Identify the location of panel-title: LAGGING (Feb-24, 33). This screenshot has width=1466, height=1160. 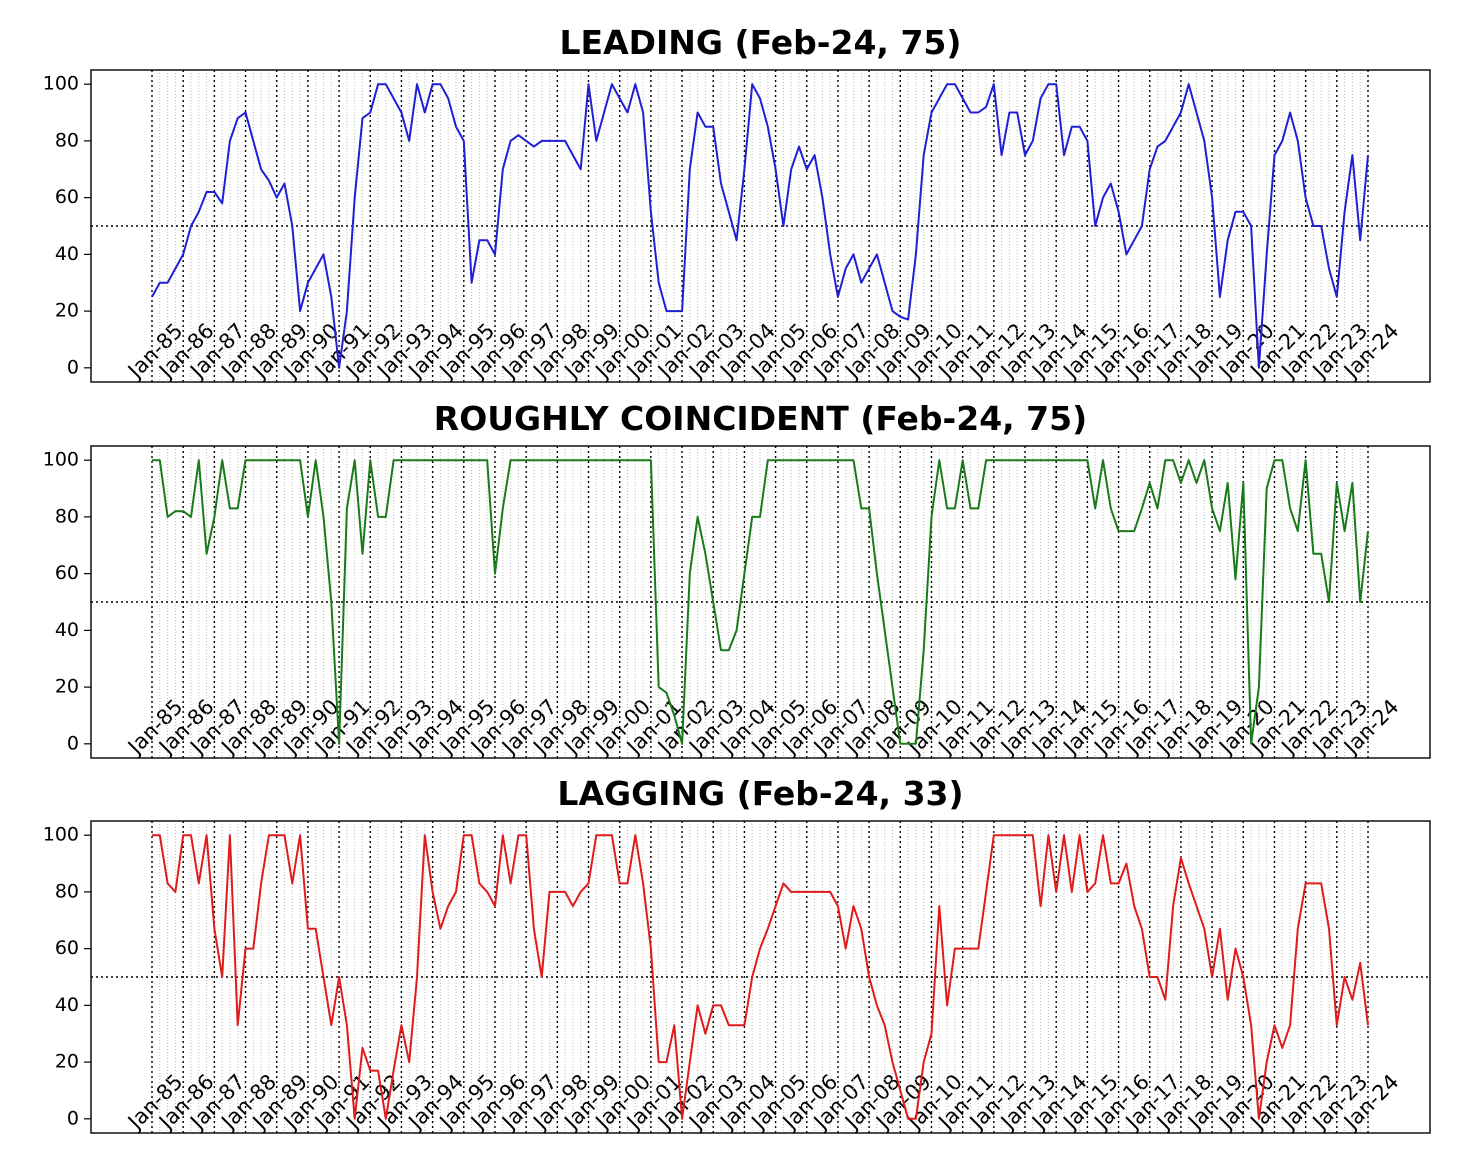
(760, 793).